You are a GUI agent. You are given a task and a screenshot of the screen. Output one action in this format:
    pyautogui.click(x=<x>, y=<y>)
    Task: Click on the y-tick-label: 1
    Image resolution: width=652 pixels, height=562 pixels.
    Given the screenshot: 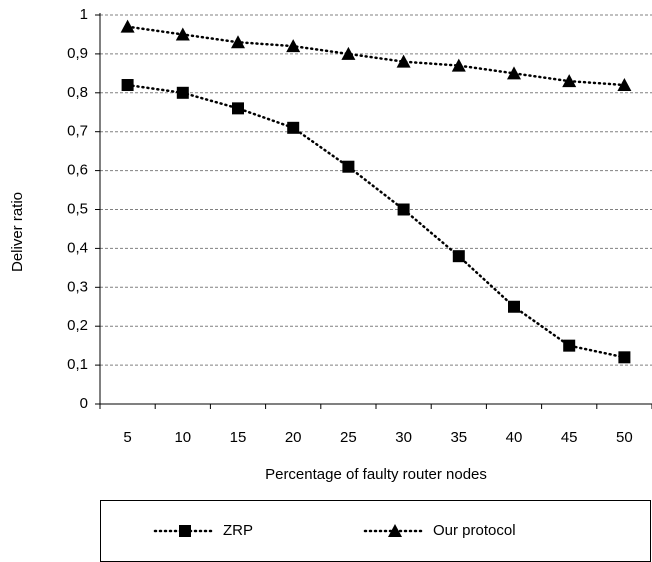 What is the action you would take?
    pyautogui.click(x=84, y=14)
    